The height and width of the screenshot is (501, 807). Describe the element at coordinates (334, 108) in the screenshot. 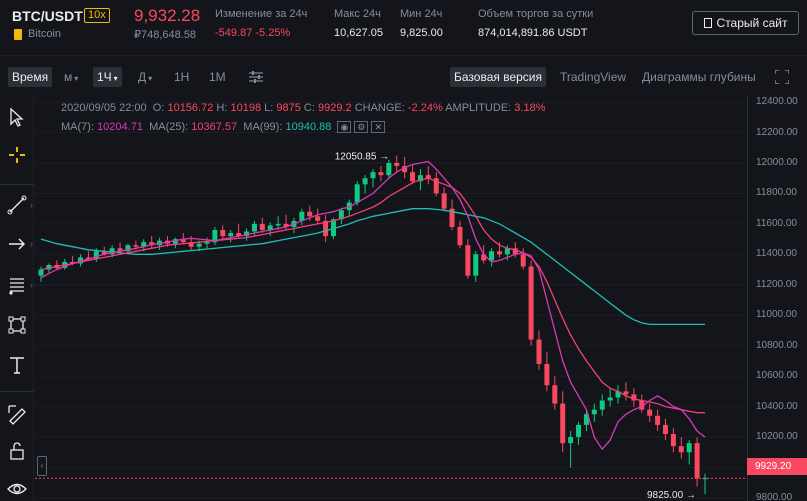

I see `close-value: 9929.2` at that location.